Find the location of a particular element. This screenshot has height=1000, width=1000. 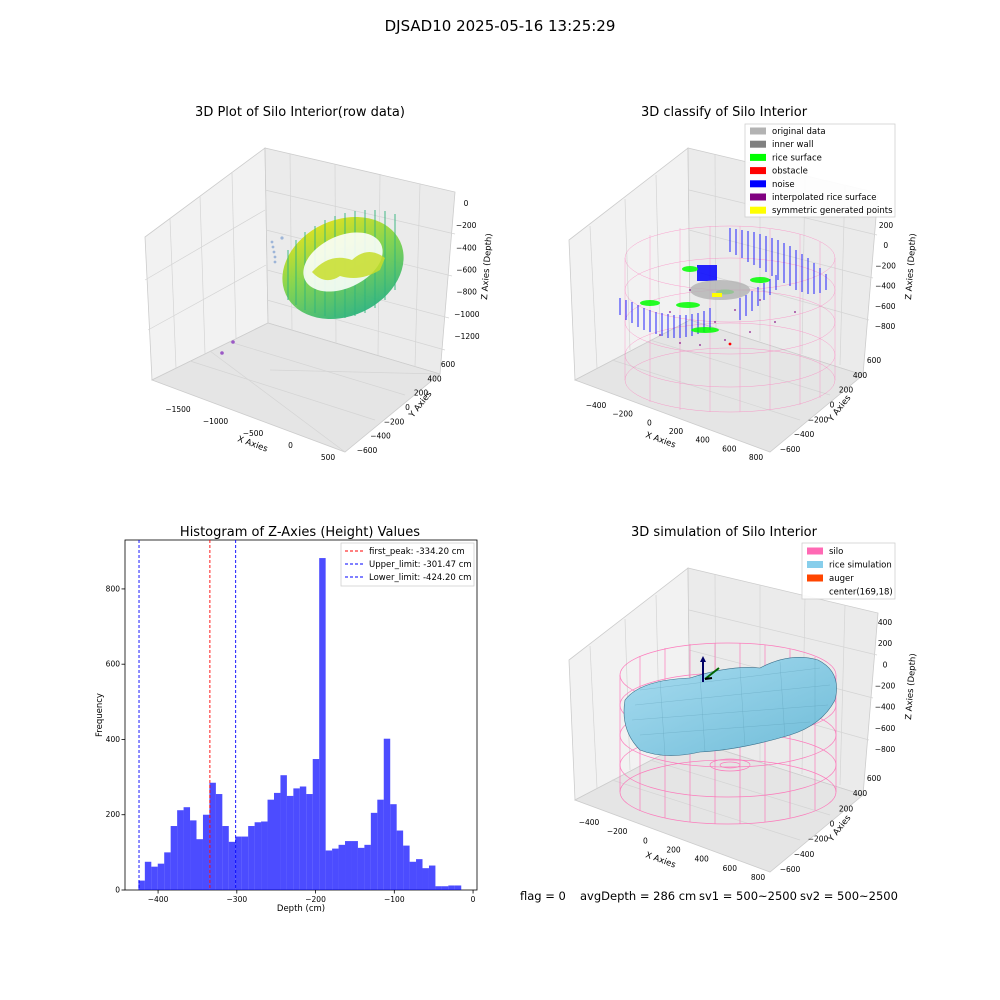

raw-y-tick-label: −200 is located at coordinates (394, 421).